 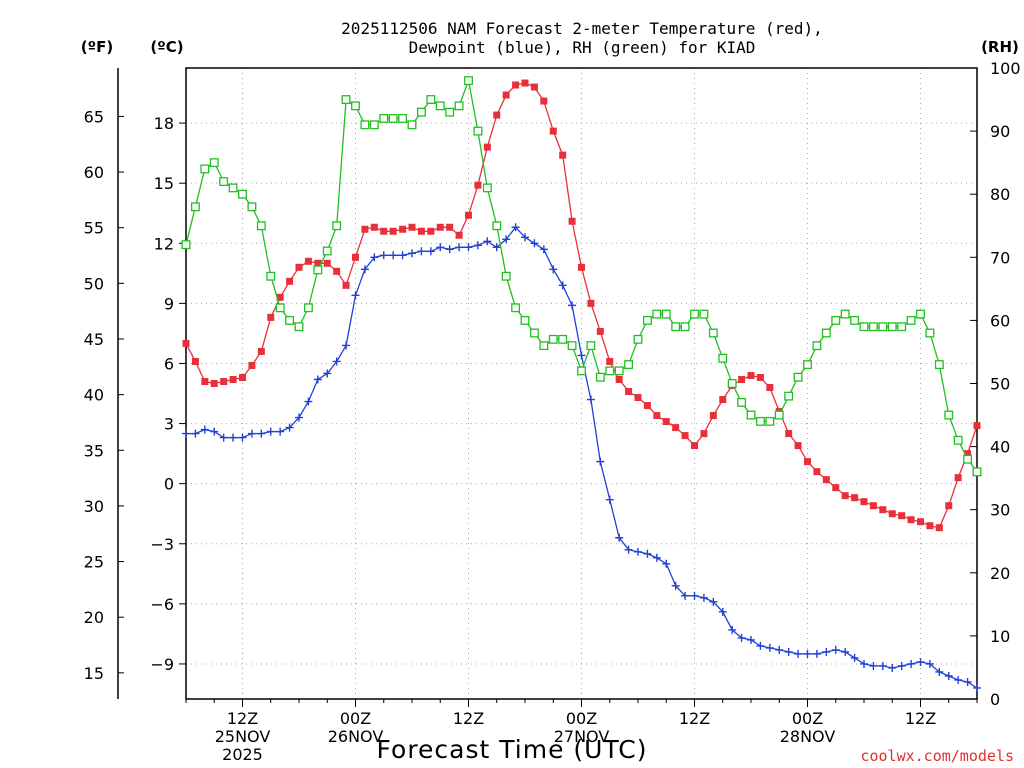 I want to click on fahrenheit-tick-label: 35, so click(x=94, y=450).